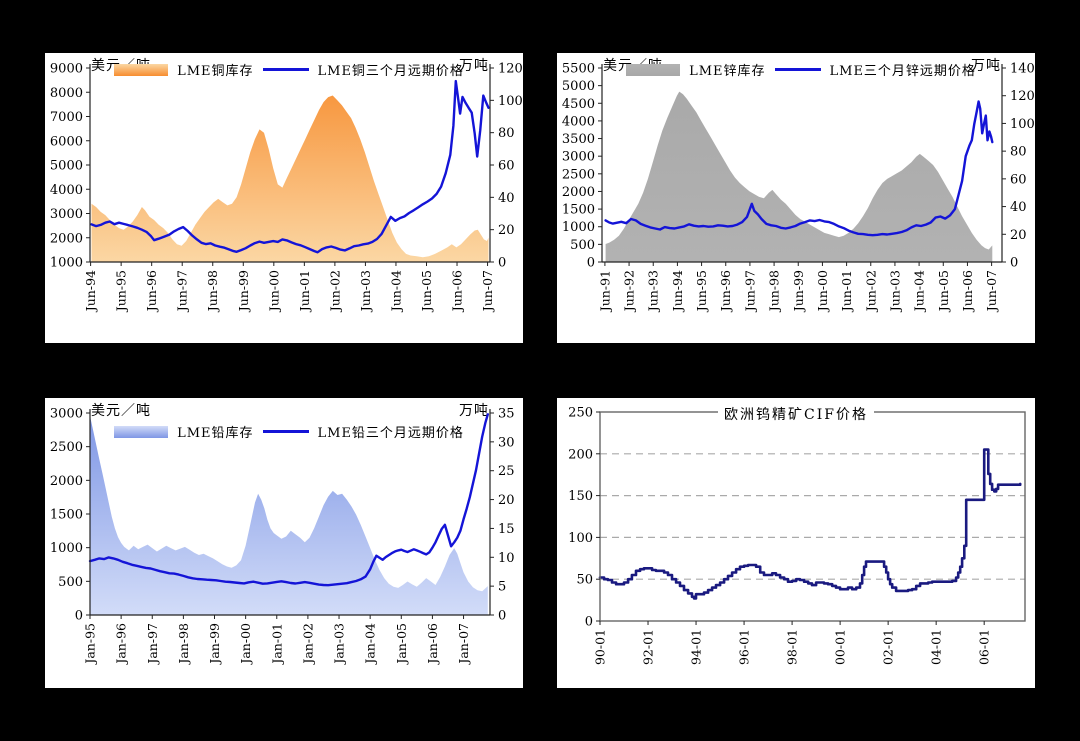  What do you see at coordinates (212, 291) in the screenshot?
I see `svg-text: Jun-98` at bounding box center [212, 291].